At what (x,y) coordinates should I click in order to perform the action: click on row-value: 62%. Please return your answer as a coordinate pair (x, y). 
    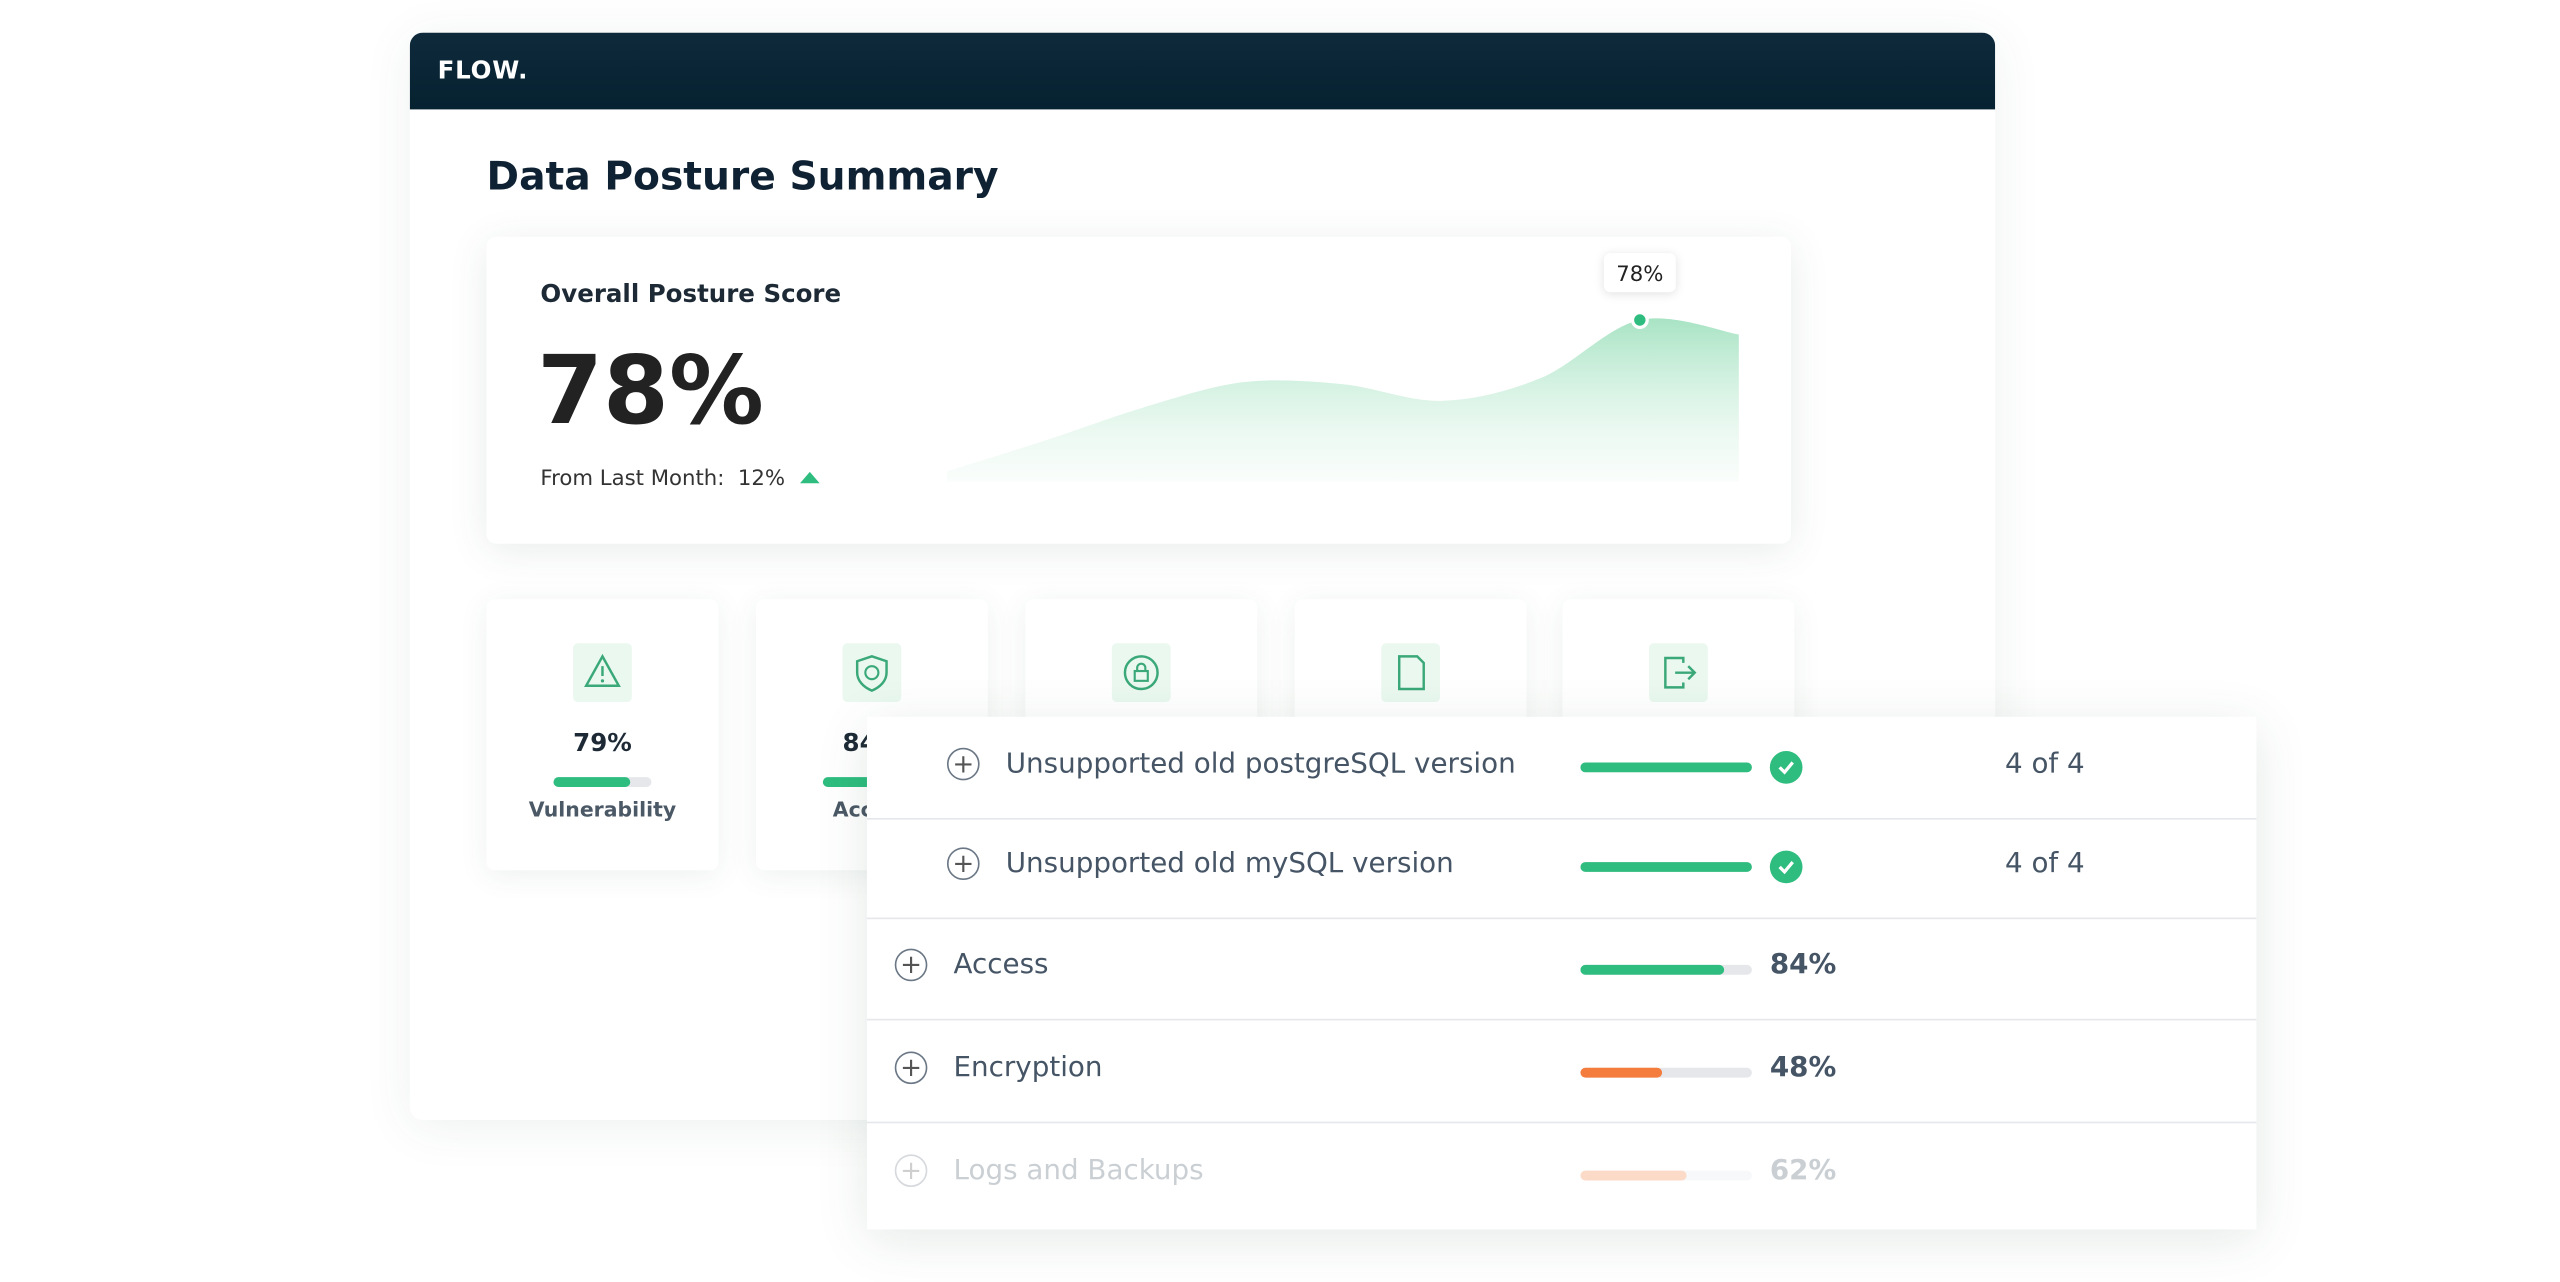
    Looking at the image, I should click on (1803, 1170).